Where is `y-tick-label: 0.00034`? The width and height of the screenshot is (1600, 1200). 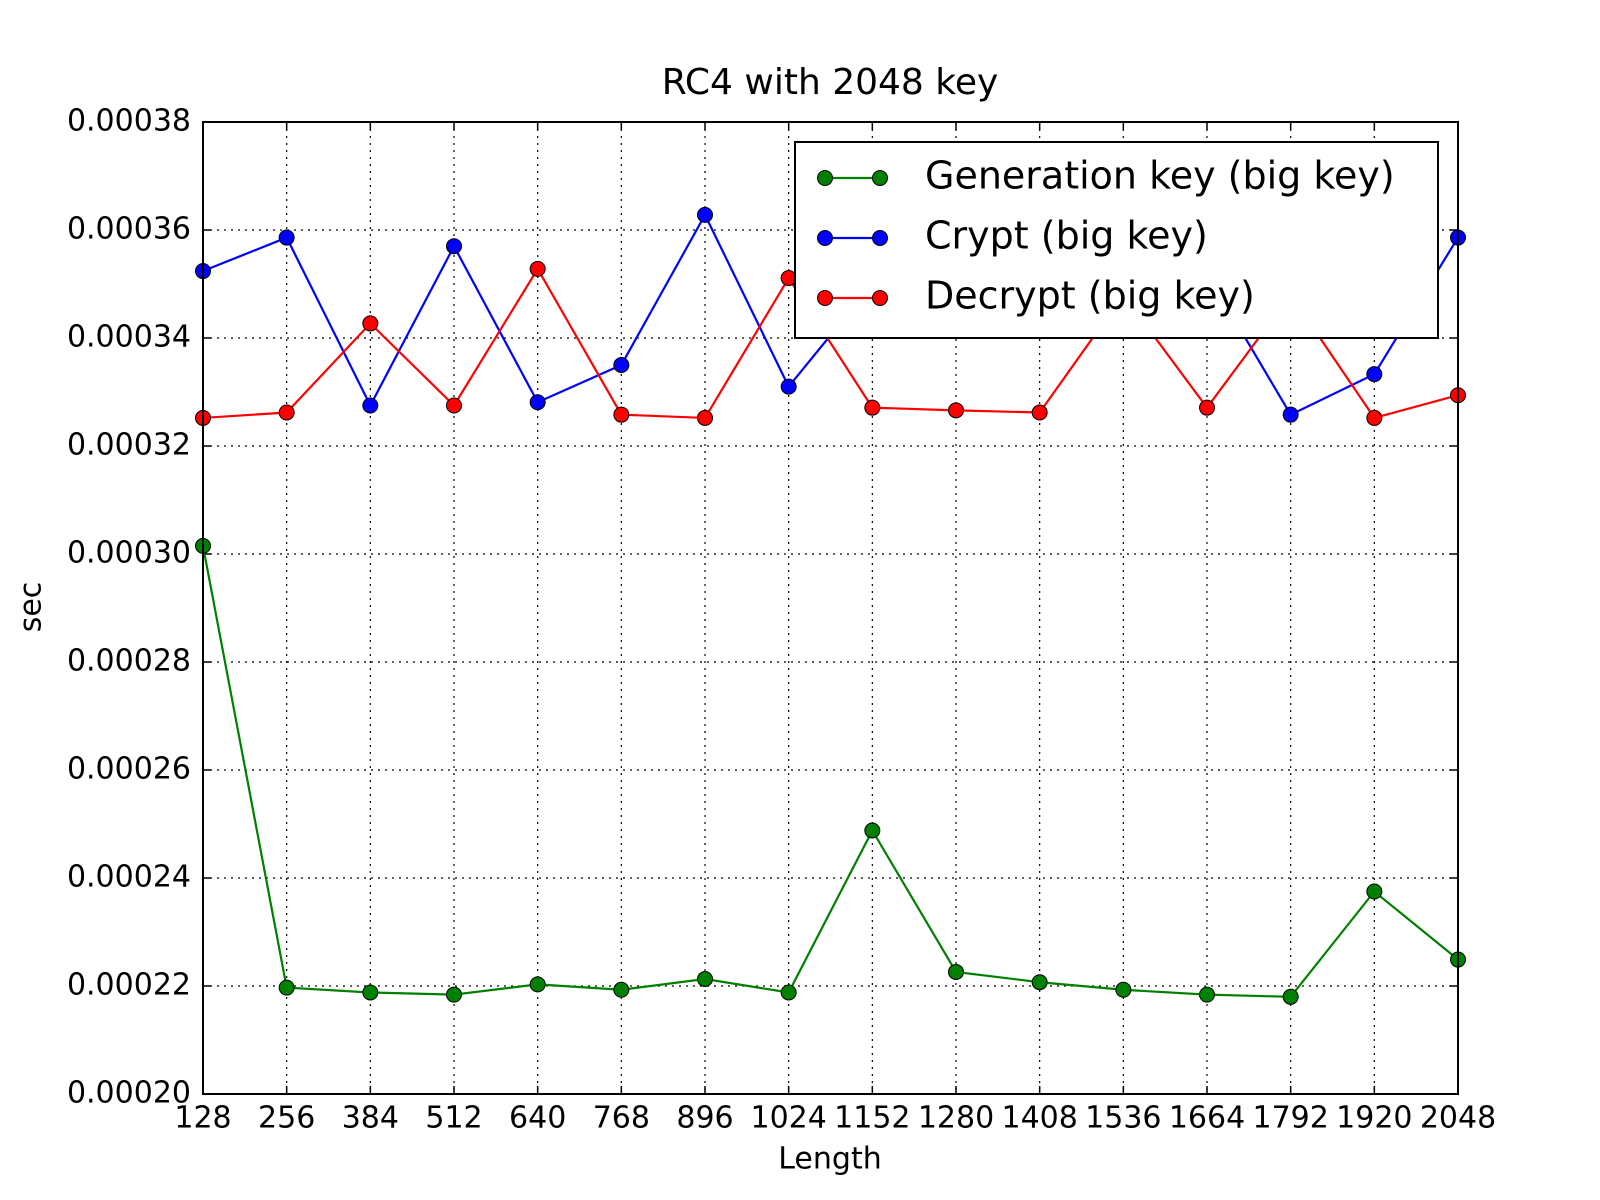
y-tick-label: 0.00034 is located at coordinates (129, 337).